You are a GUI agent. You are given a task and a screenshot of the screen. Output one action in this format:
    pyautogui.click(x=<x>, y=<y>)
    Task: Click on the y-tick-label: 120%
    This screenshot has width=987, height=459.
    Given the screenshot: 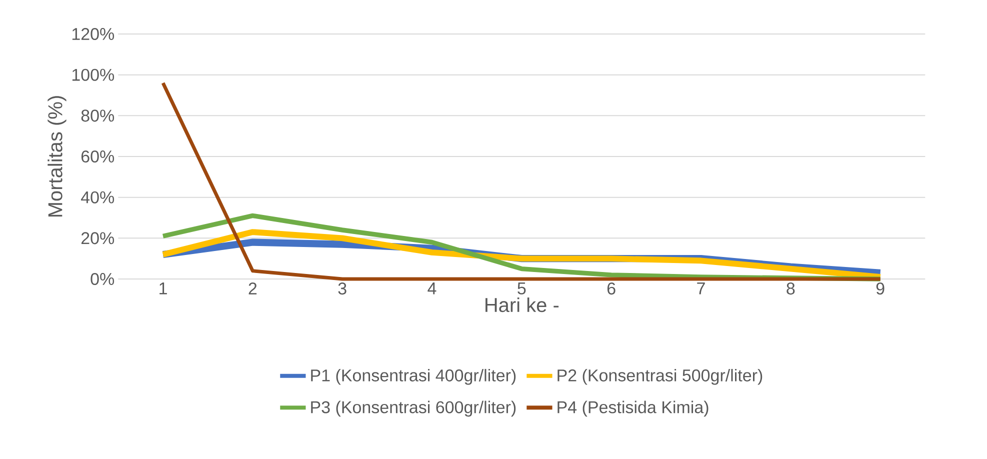 What is the action you would take?
    pyautogui.click(x=93, y=34)
    